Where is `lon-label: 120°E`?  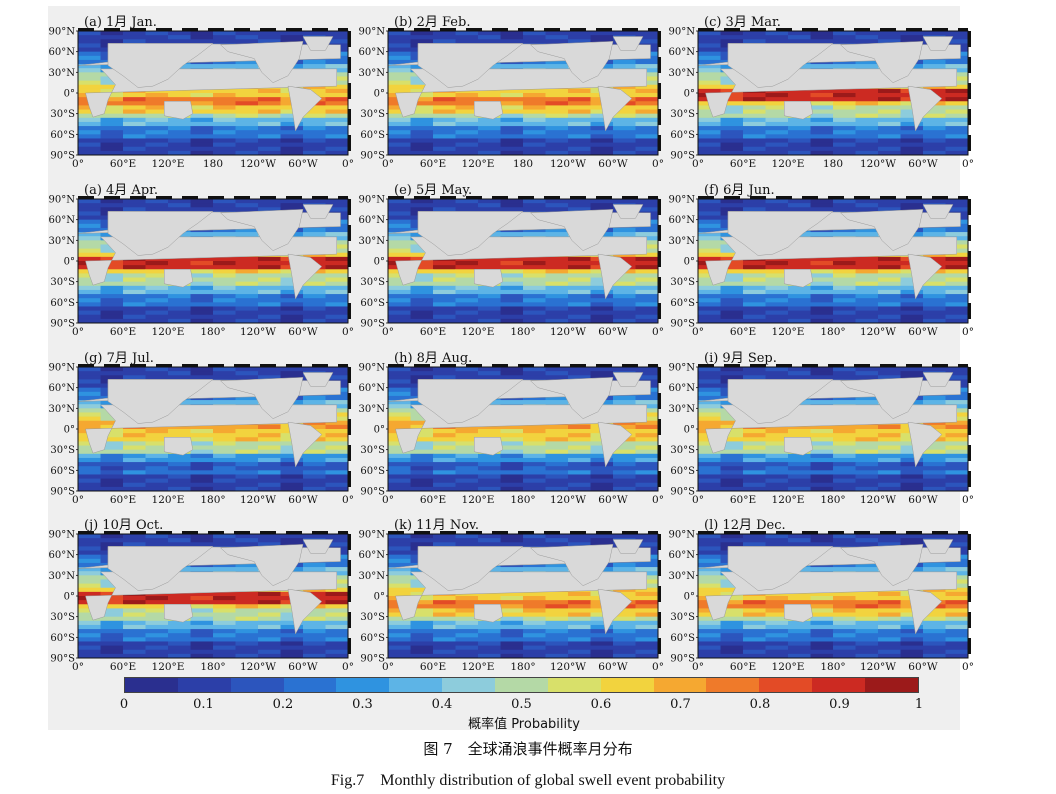 lon-label: 120°E is located at coordinates (788, 164).